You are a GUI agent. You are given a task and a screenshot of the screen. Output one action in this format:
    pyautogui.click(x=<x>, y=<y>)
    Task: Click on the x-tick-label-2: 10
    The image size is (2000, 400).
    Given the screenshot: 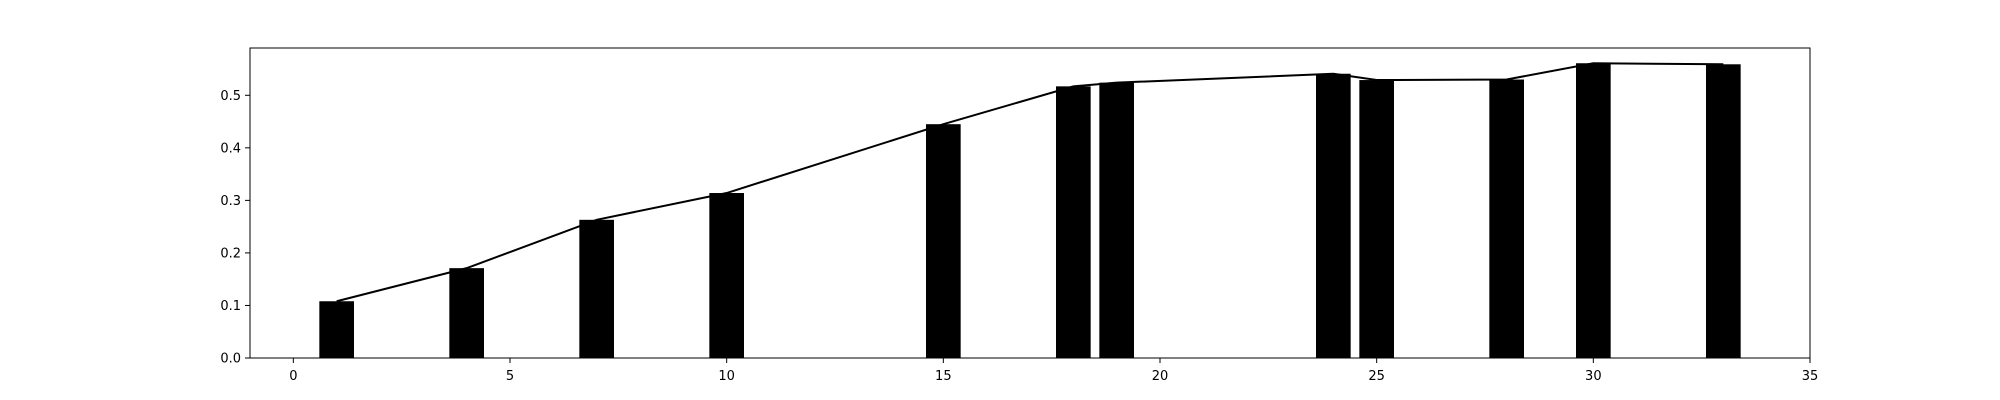 What is the action you would take?
    pyautogui.click(x=726, y=376)
    